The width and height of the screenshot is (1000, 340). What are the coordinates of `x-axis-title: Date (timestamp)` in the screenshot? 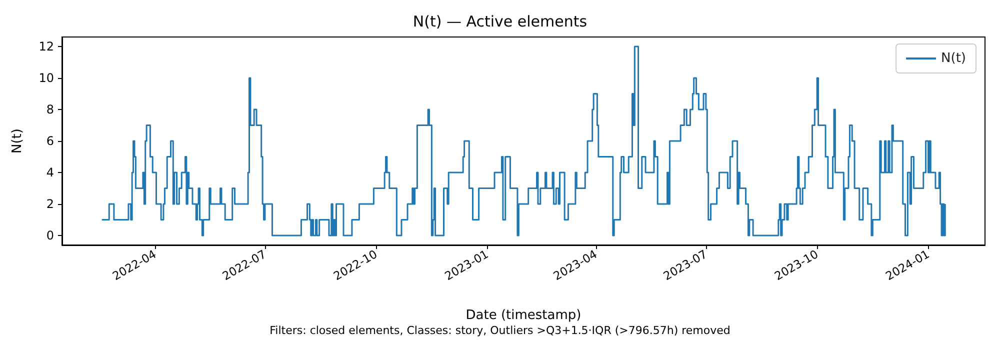 It's located at (524, 315).